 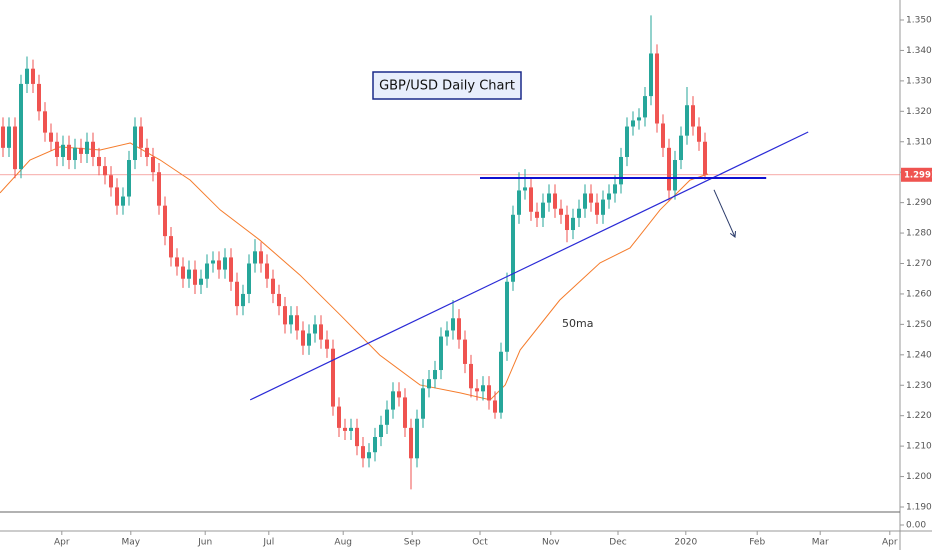 What do you see at coordinates (919, 355) in the screenshot?
I see `y-tick-label: 1.24000` at bounding box center [919, 355].